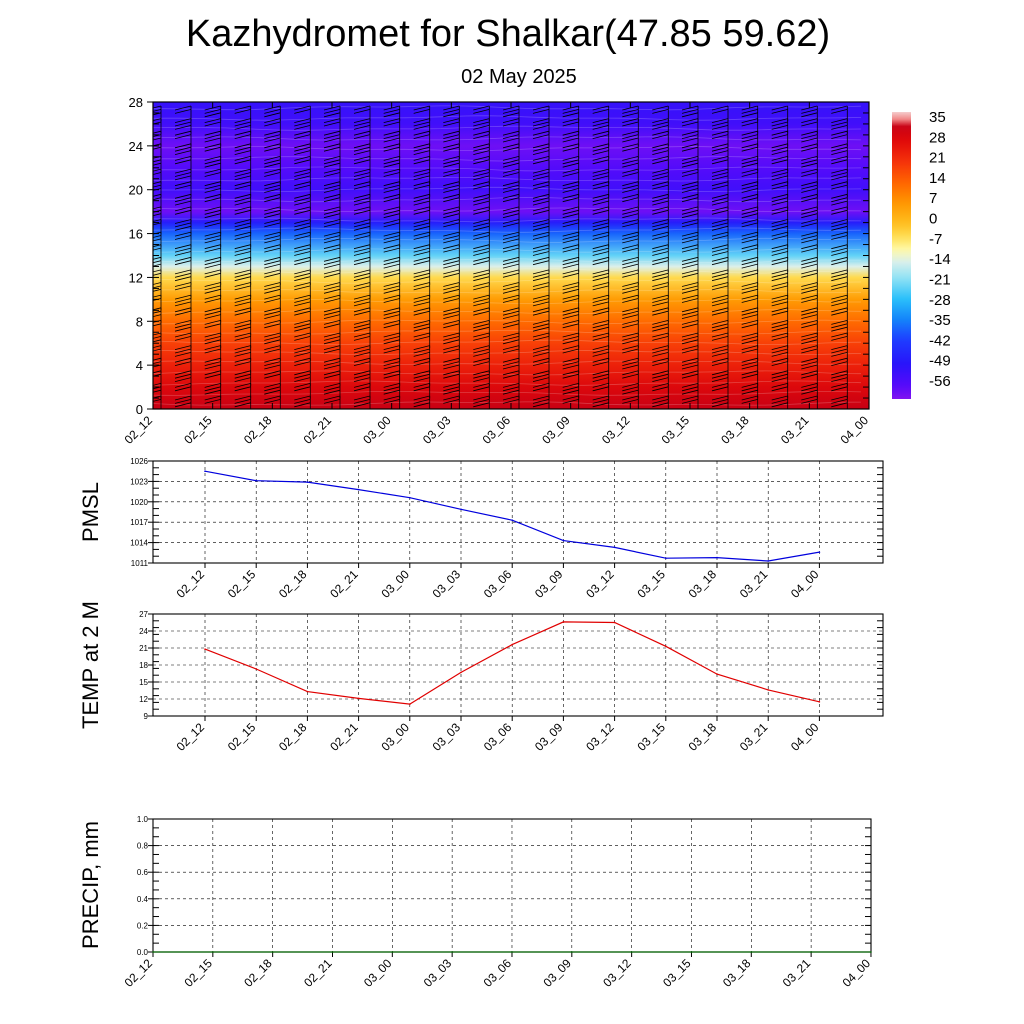 This screenshot has height=1024, width=1024. I want to click on temp-2m-ytick-label: 15, so click(143, 682).